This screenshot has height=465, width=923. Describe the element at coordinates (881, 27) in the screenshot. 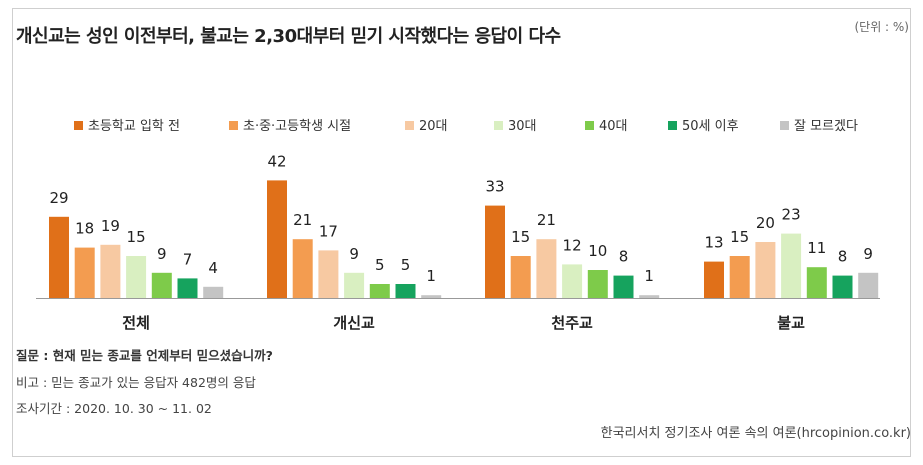

I see `unit-label: (단위 : %)` at that location.